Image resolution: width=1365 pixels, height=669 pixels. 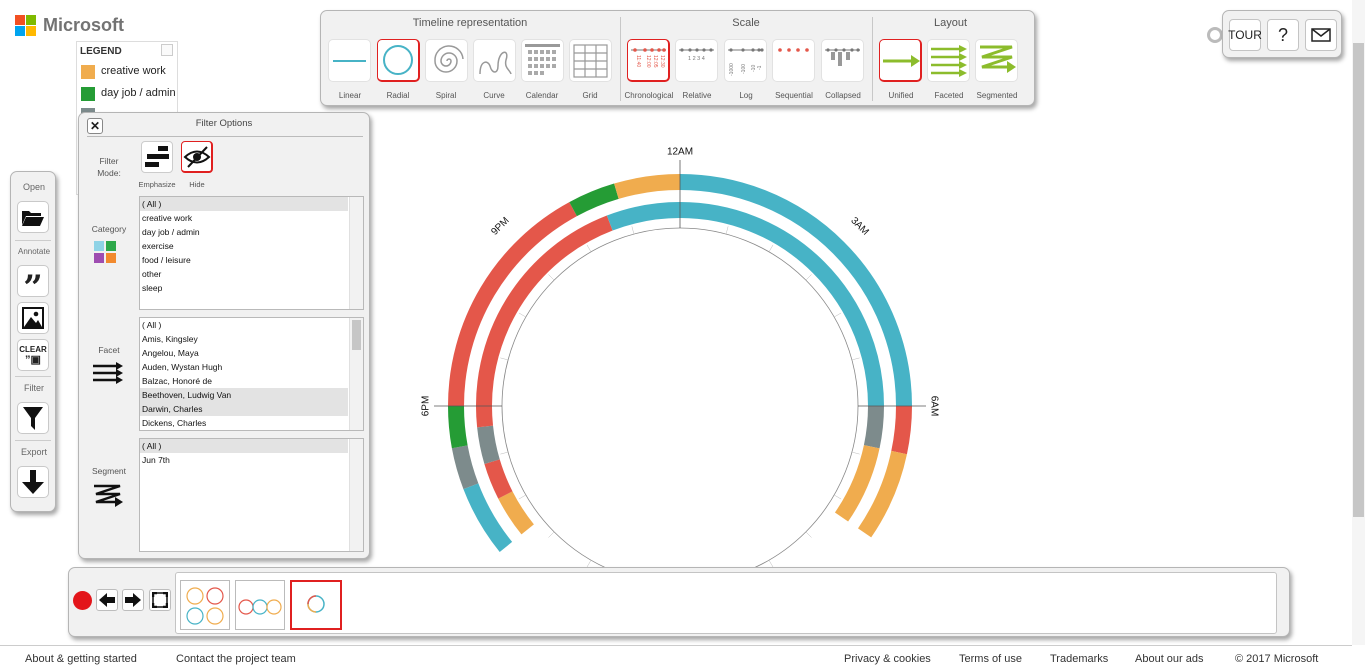 What do you see at coordinates (996, 60) in the screenshot?
I see `segmented-button` at bounding box center [996, 60].